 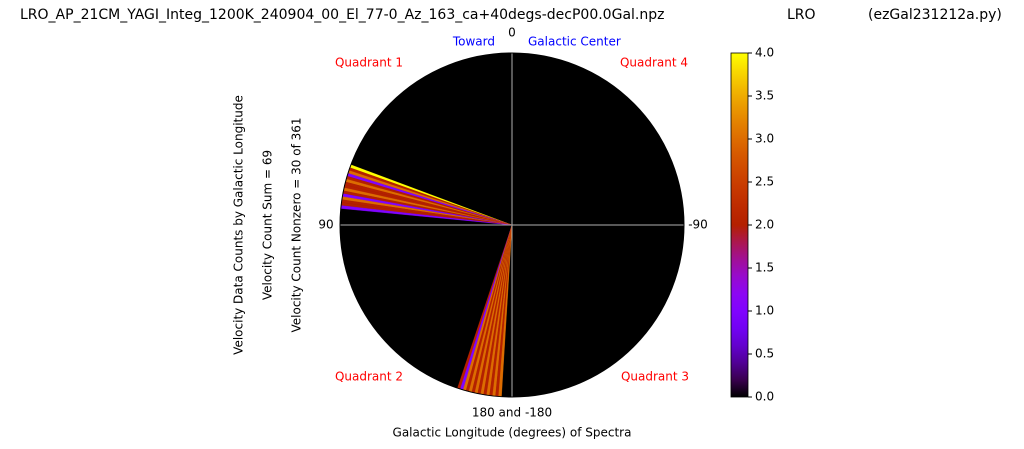 I want to click on colorbar-tick-label: 1.0, so click(x=764, y=311).